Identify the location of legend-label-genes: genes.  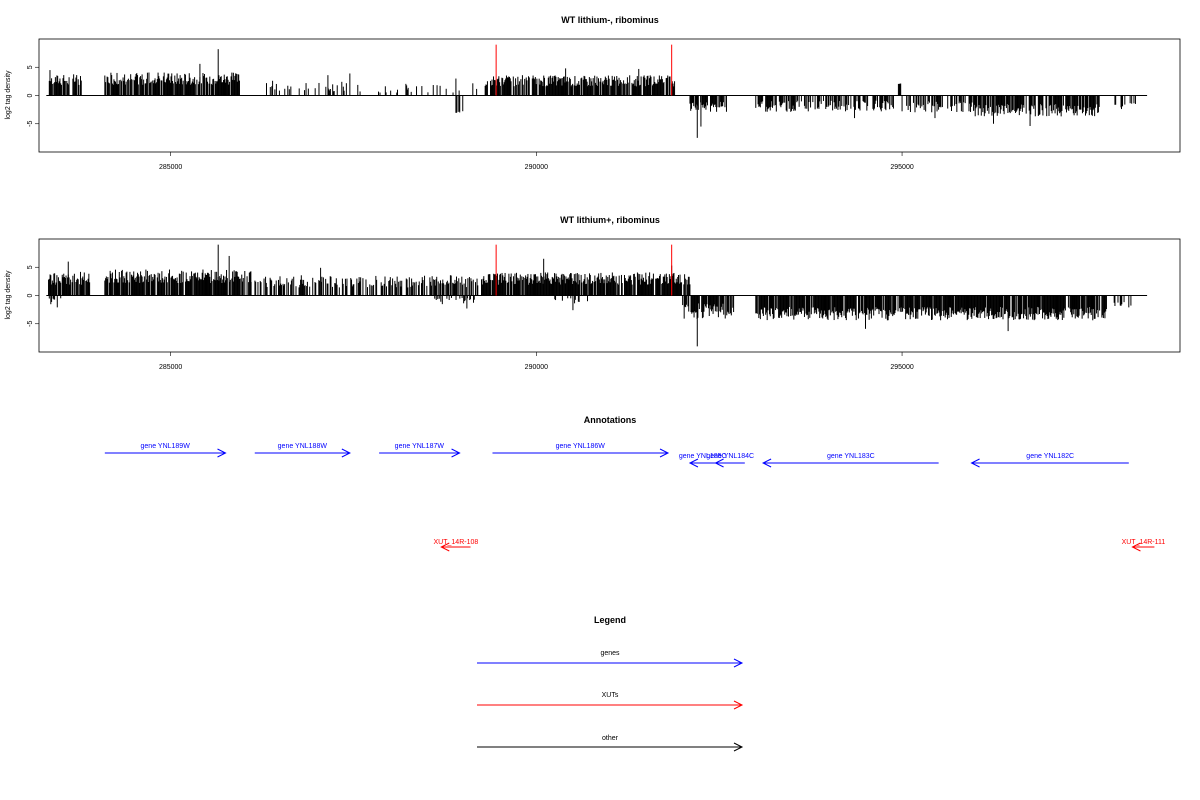
(610, 653).